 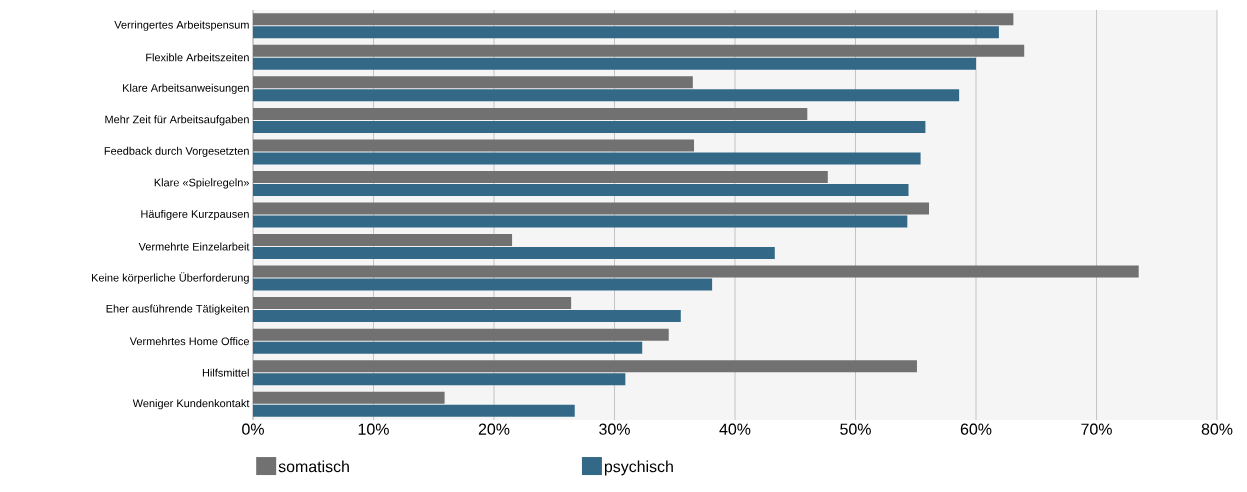 I want to click on x-tick-label: 40%, so click(x=735, y=429).